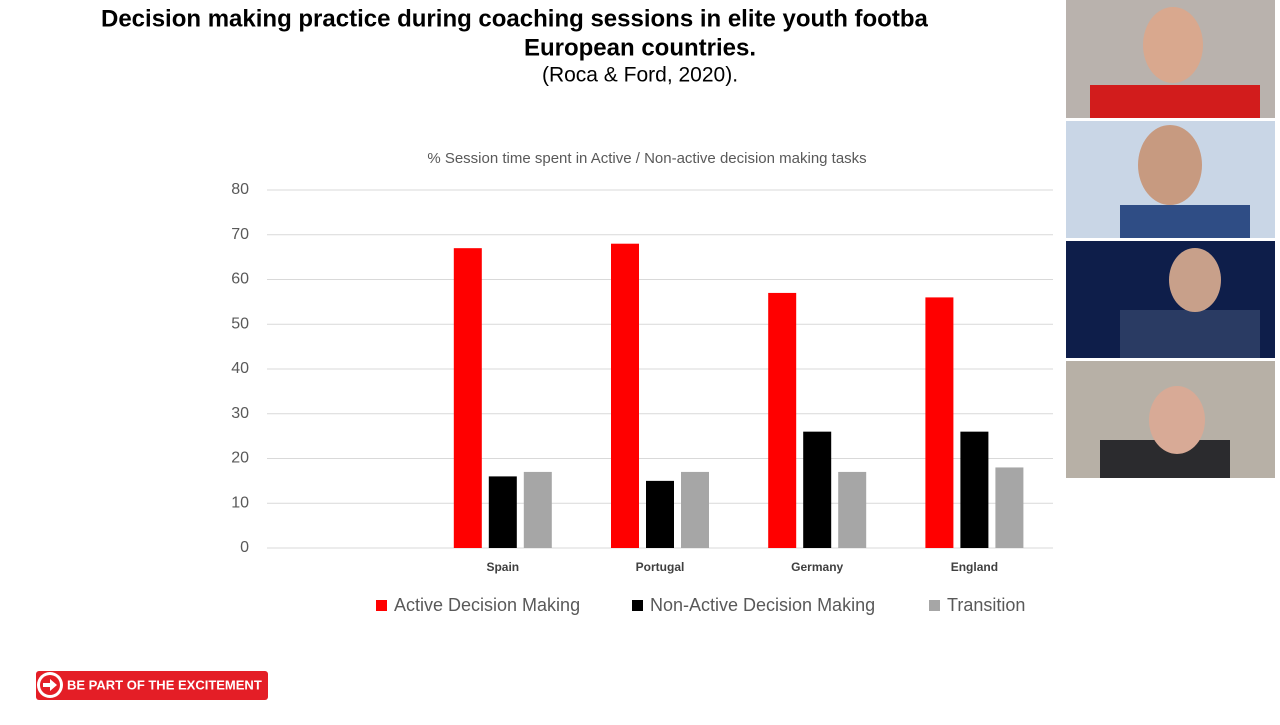 The image size is (1280, 725). I want to click on x-tick-label: Portugal, so click(660, 567).